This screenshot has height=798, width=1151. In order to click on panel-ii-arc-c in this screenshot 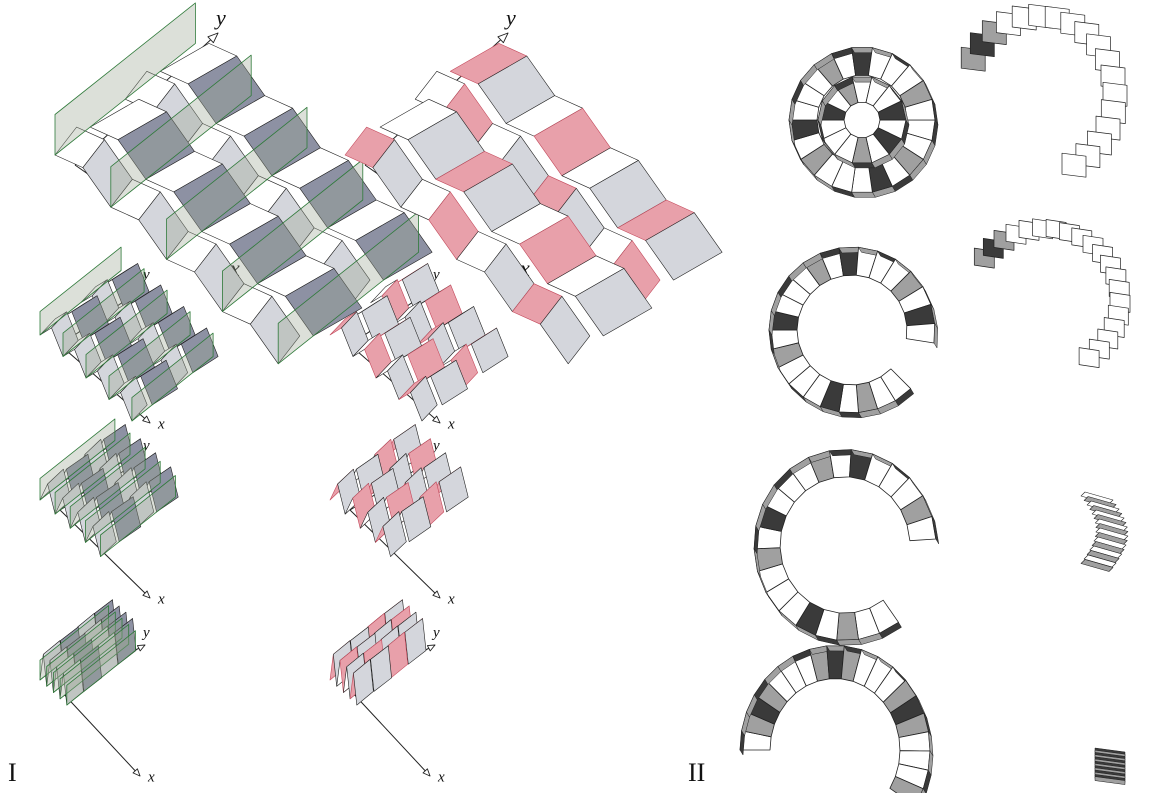, I will do `click(846, 547)`.